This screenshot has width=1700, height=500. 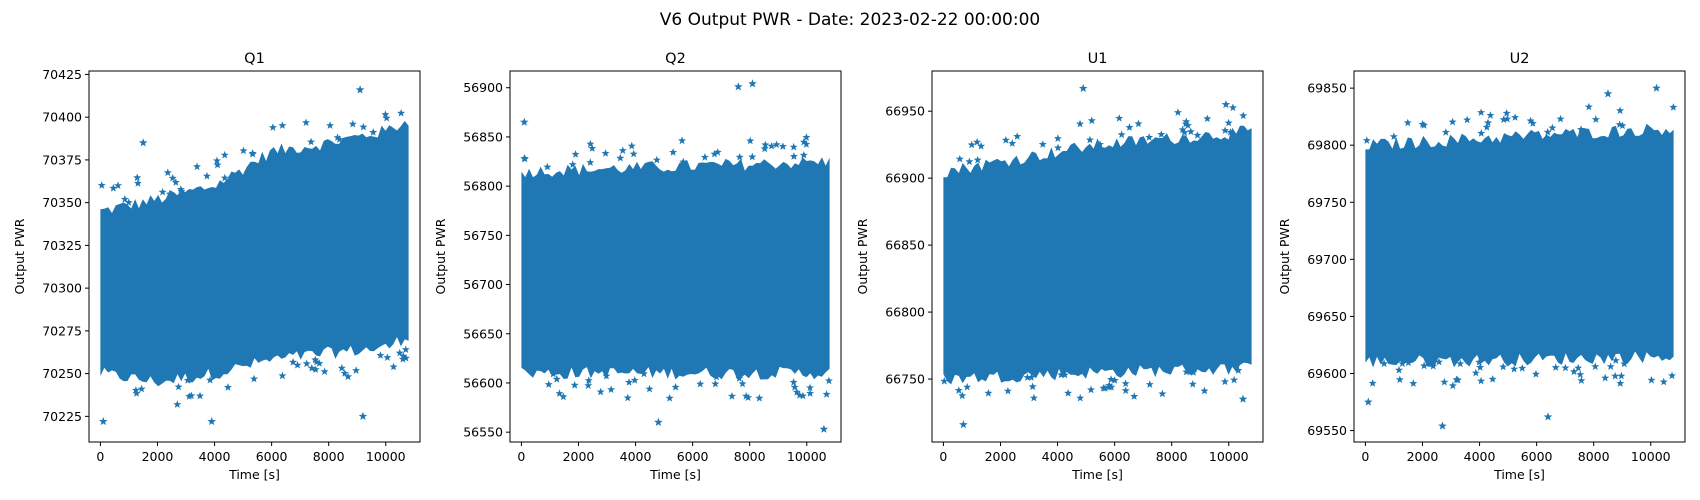 I want to click on y-tick-label: 66850, so click(x=905, y=245).